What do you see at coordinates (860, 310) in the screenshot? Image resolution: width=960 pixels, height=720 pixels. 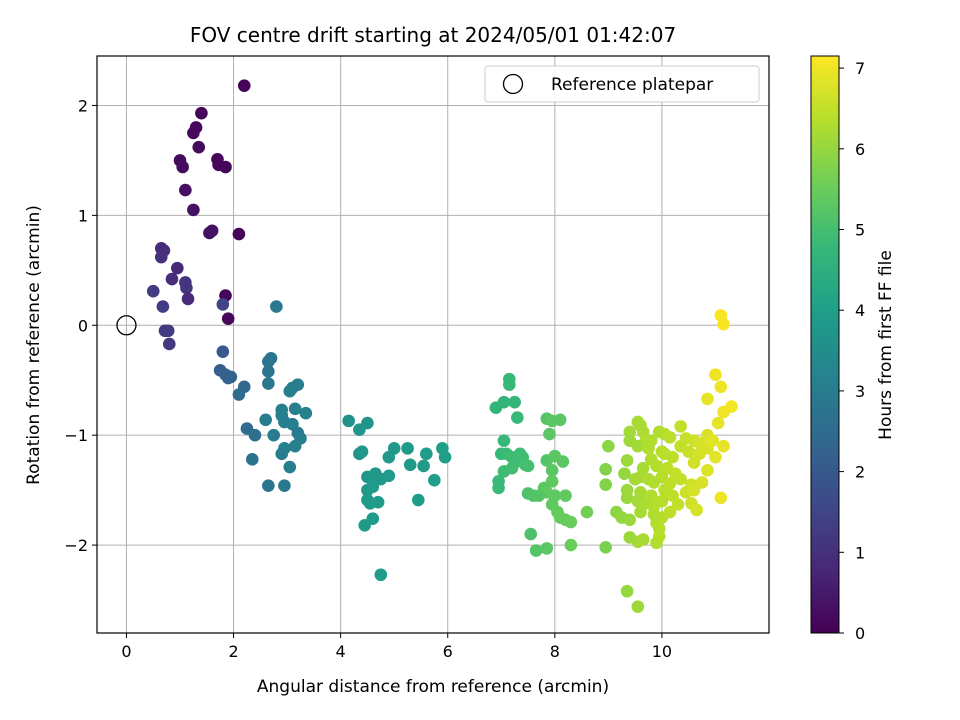 I see `colorbar-tick-label: 4` at bounding box center [860, 310].